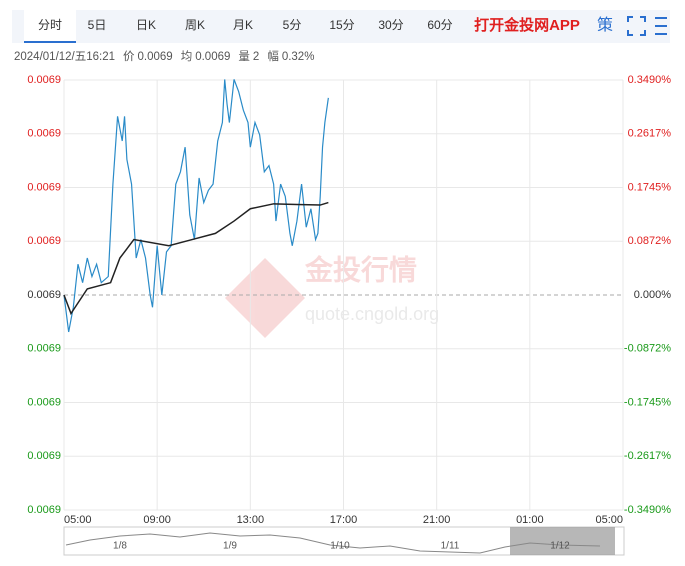  Describe the element at coordinates (650, 80) in the screenshot. I see `y-tick-label: 0.3490%` at that location.